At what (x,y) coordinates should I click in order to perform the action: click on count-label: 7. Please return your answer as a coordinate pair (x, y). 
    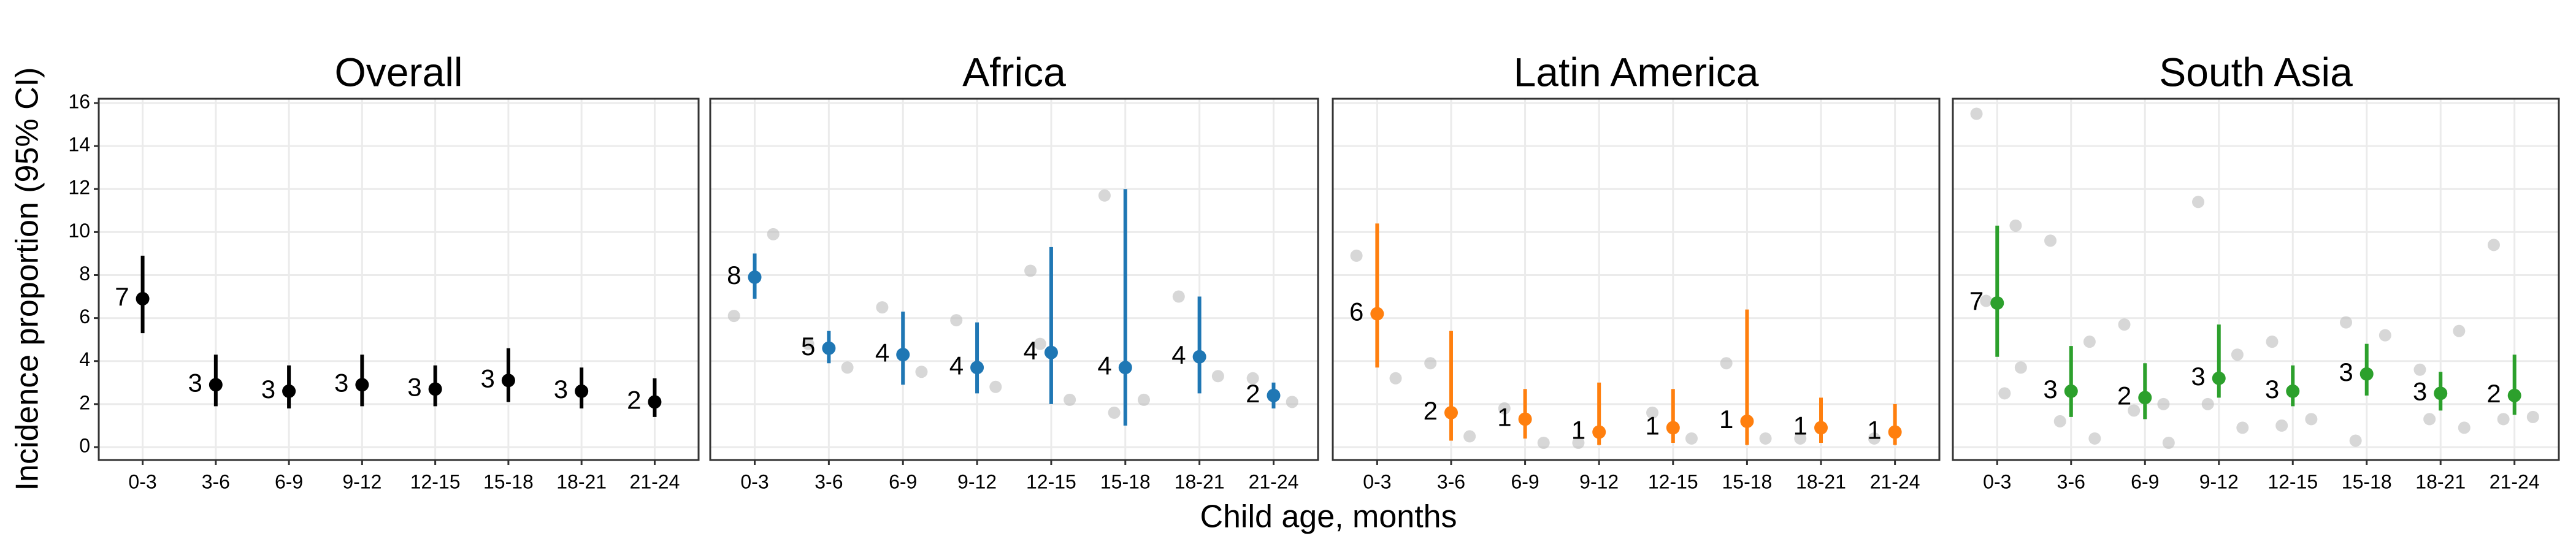
    Looking at the image, I should click on (122, 296).